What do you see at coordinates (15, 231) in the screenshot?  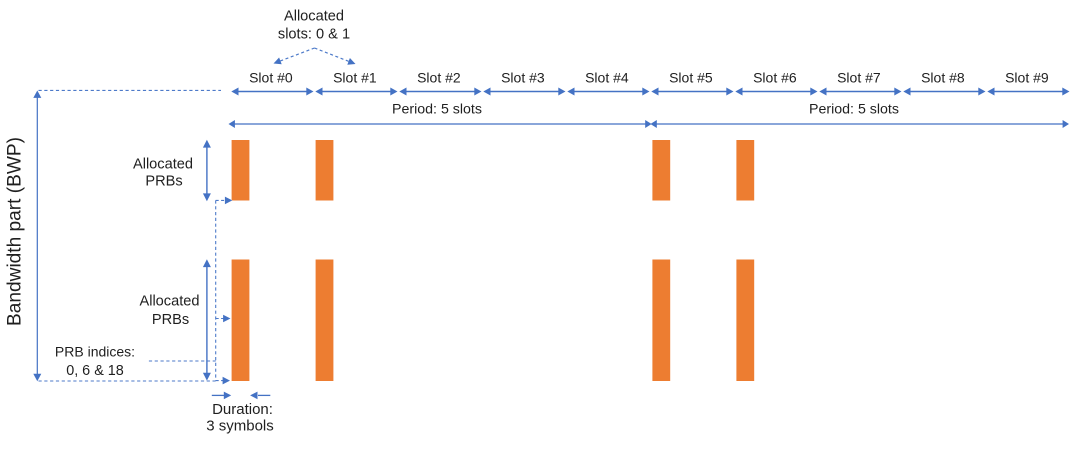 I see `svg-text: Bandwidth part (BWP)` at bounding box center [15, 231].